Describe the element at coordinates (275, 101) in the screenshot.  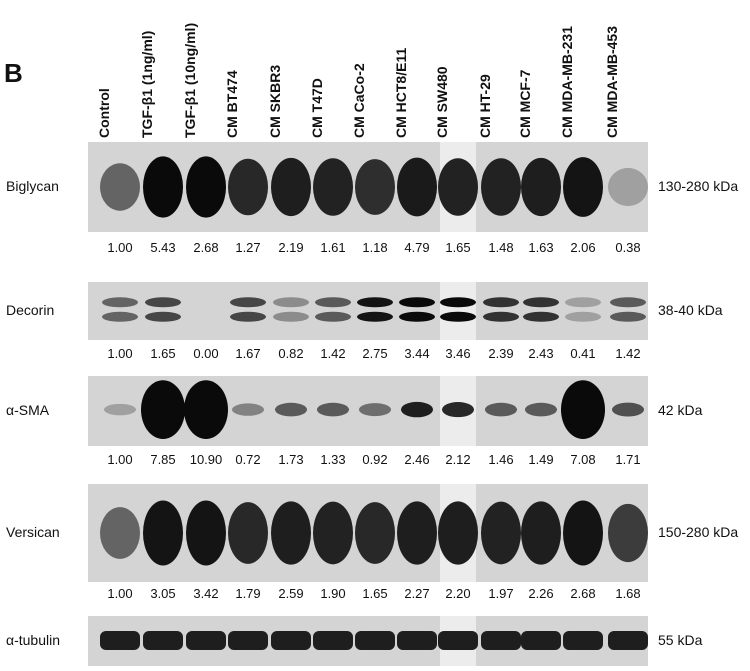
I see `lane-label: CM SKBR3` at that location.